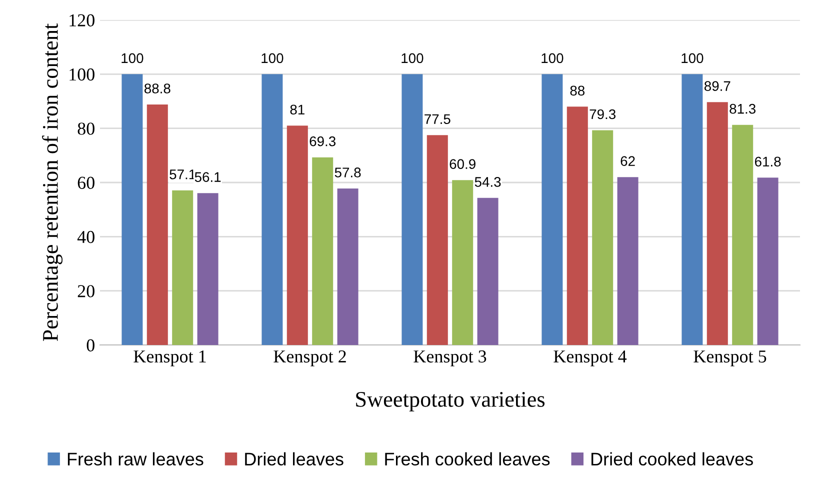  What do you see at coordinates (590, 358) in the screenshot?
I see `x-tick-label: Kenspot 4` at bounding box center [590, 358].